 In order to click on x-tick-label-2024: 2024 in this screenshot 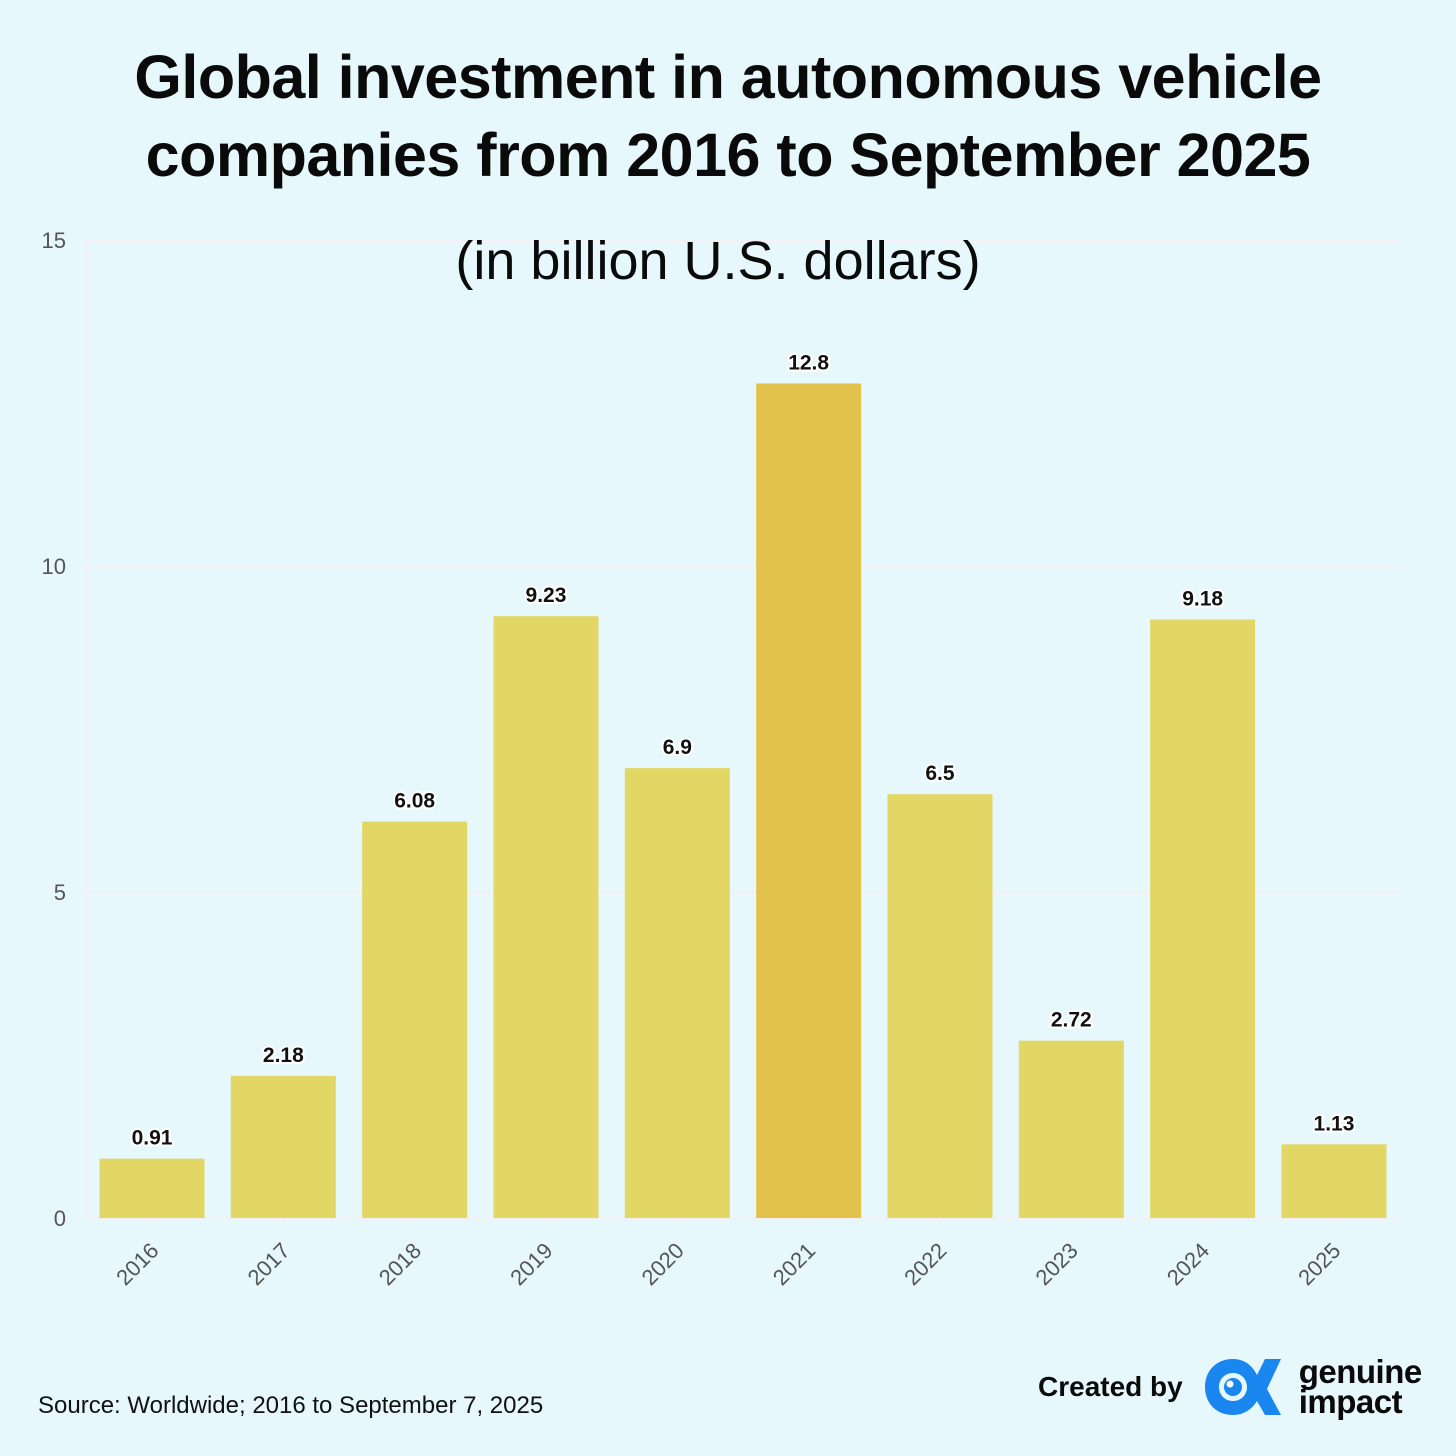, I will do `click(1188, 1264)`.